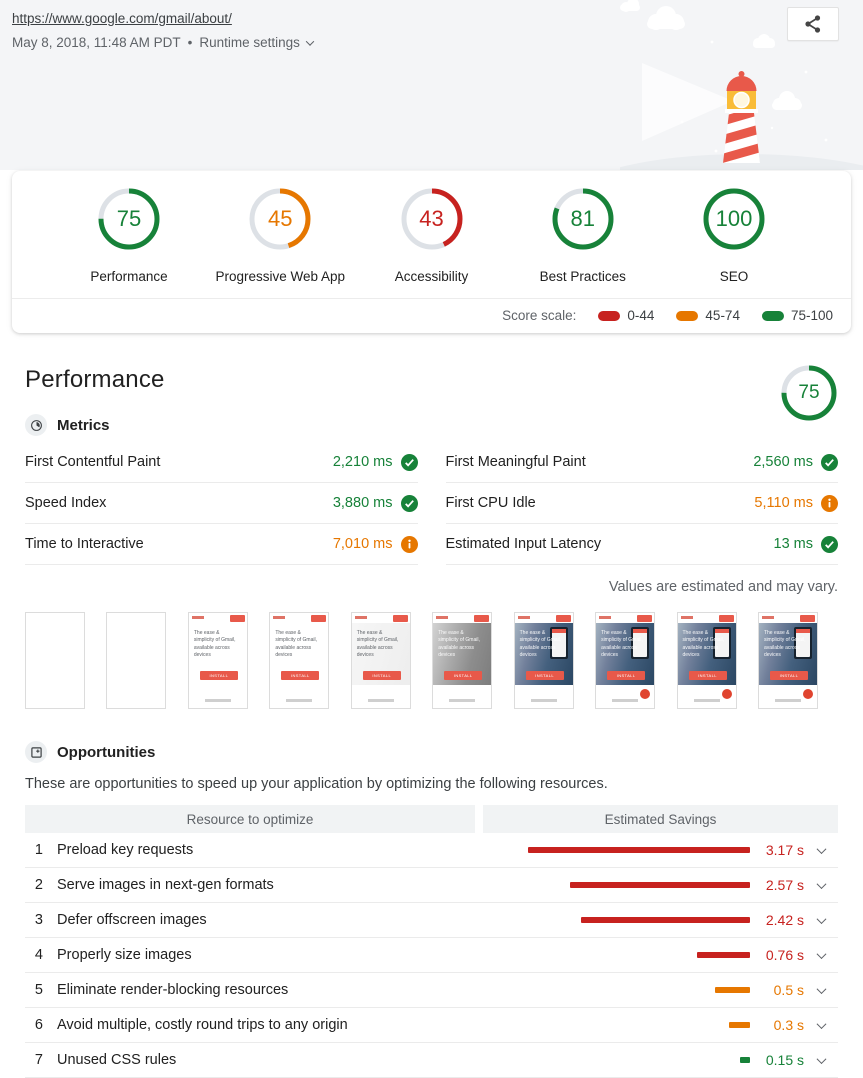  What do you see at coordinates (796, 503) in the screenshot?
I see `metric-value: 5,110 ms` at bounding box center [796, 503].